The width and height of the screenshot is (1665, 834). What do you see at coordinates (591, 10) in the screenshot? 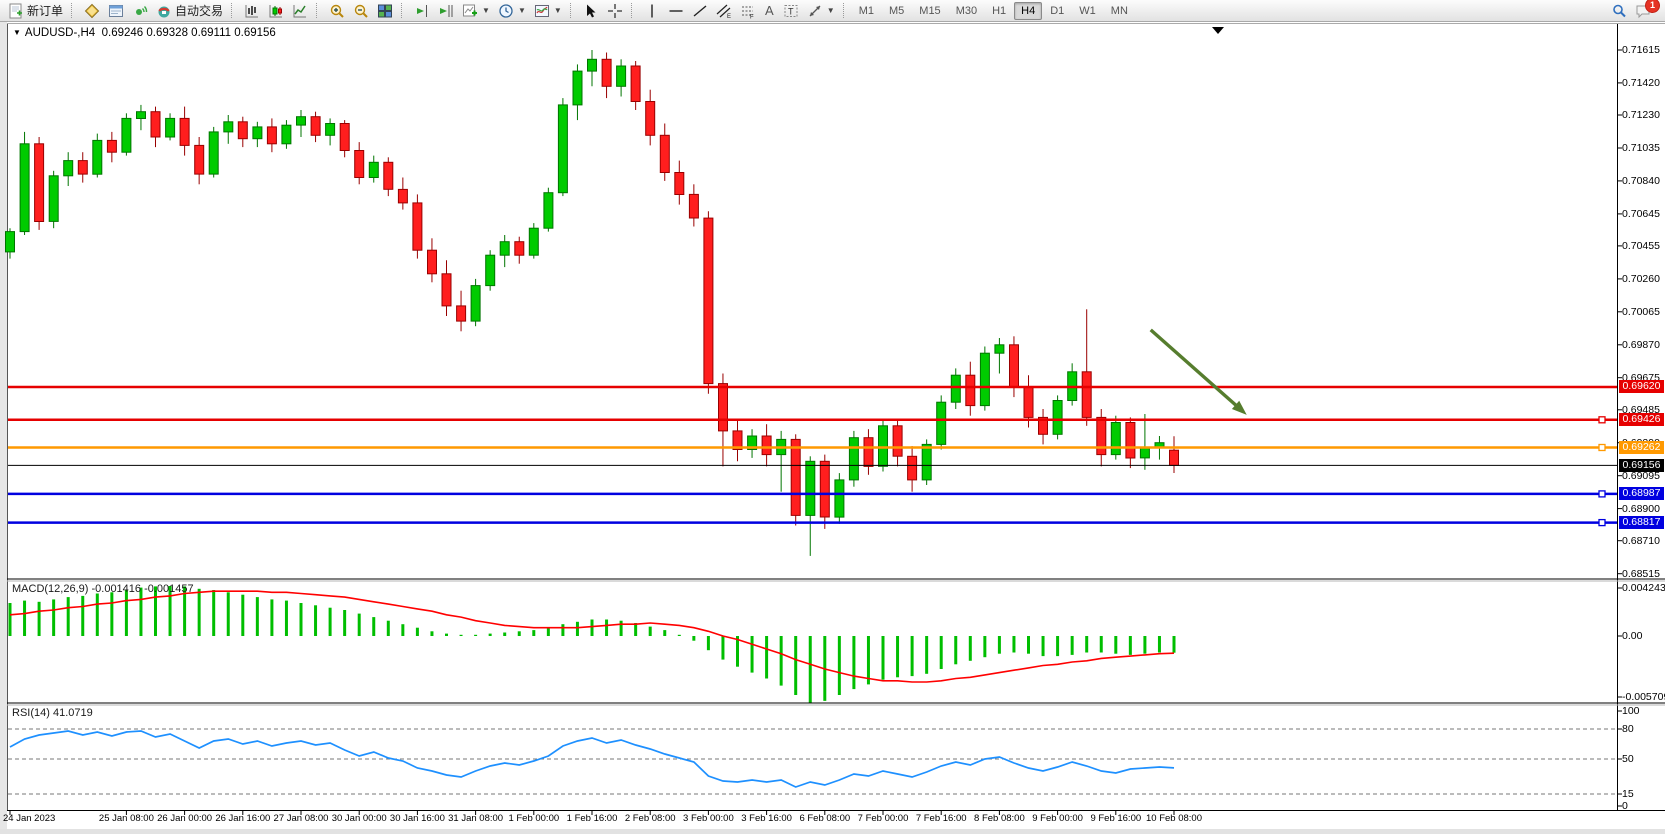
I see `cursor-button` at bounding box center [591, 10].